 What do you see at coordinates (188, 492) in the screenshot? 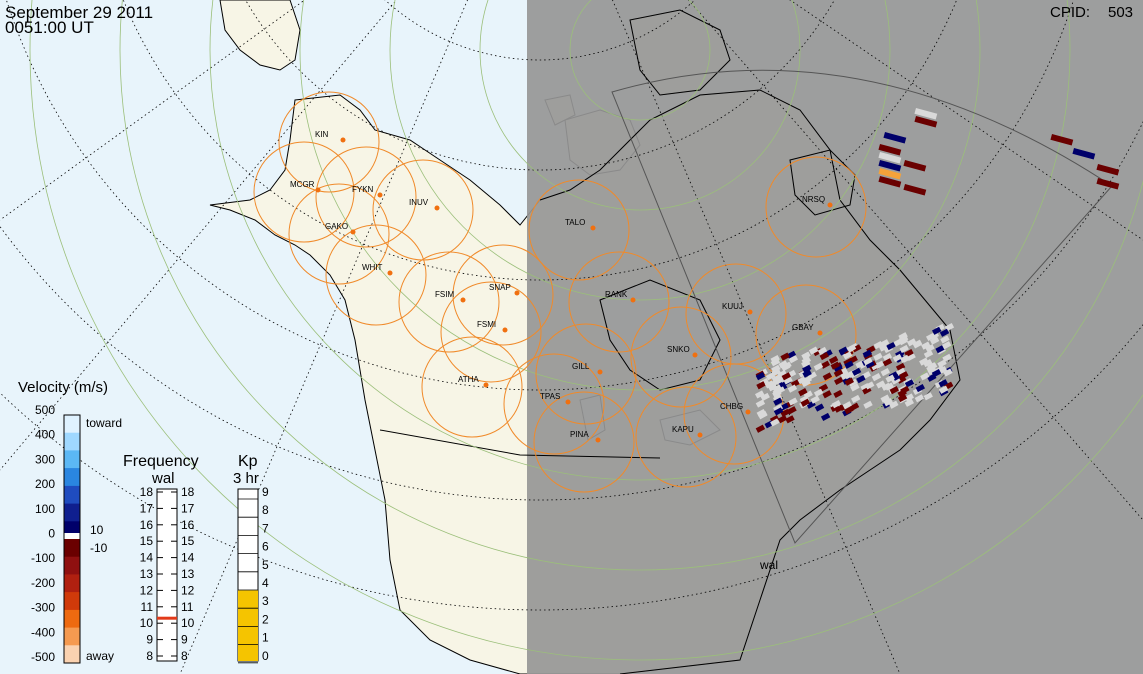
I see `frequency-tick-right: 18` at bounding box center [188, 492].